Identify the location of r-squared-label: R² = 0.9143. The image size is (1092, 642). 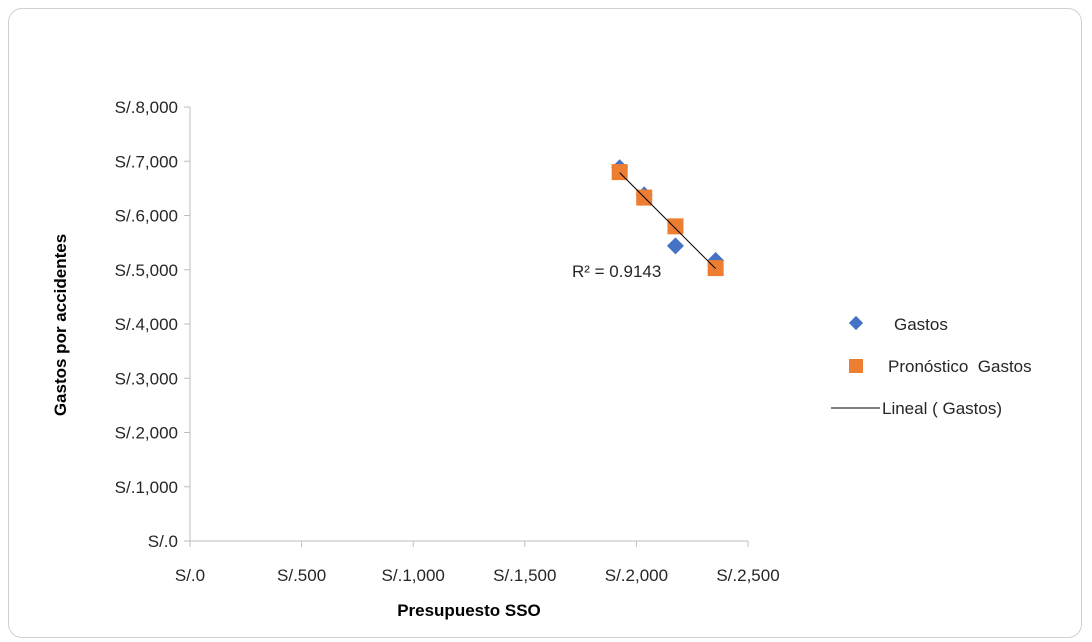
(616, 271).